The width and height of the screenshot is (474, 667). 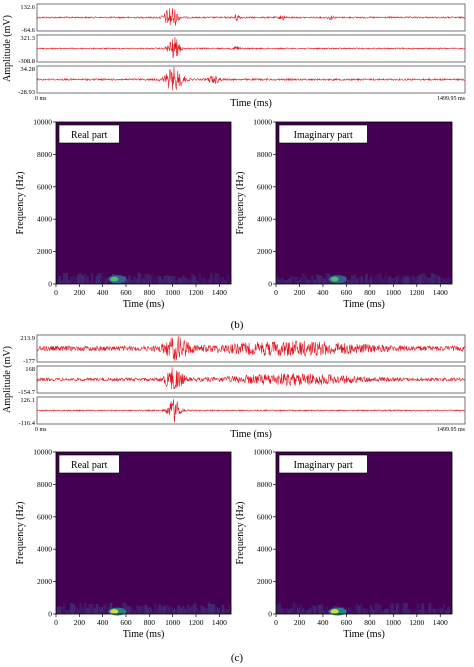 What do you see at coordinates (347, 622) in the screenshot?
I see `x-tick-label: 600` at bounding box center [347, 622].